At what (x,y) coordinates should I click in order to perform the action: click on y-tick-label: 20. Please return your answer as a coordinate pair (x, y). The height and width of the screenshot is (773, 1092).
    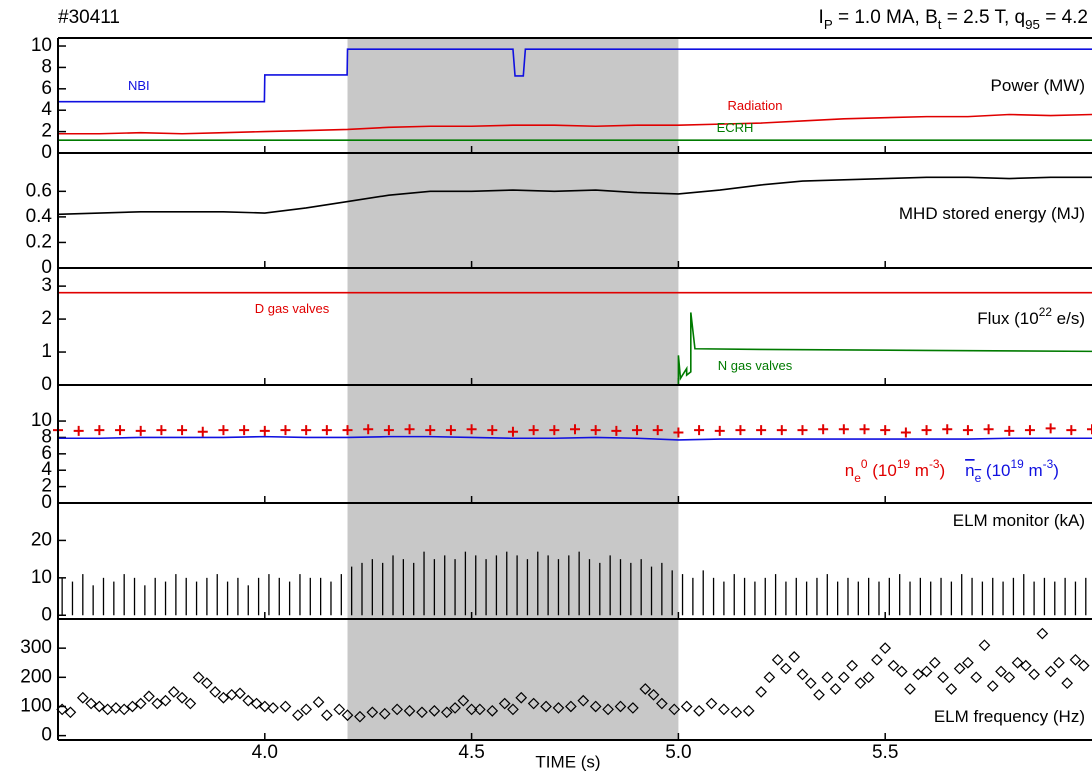
    Looking at the image, I should click on (41, 539).